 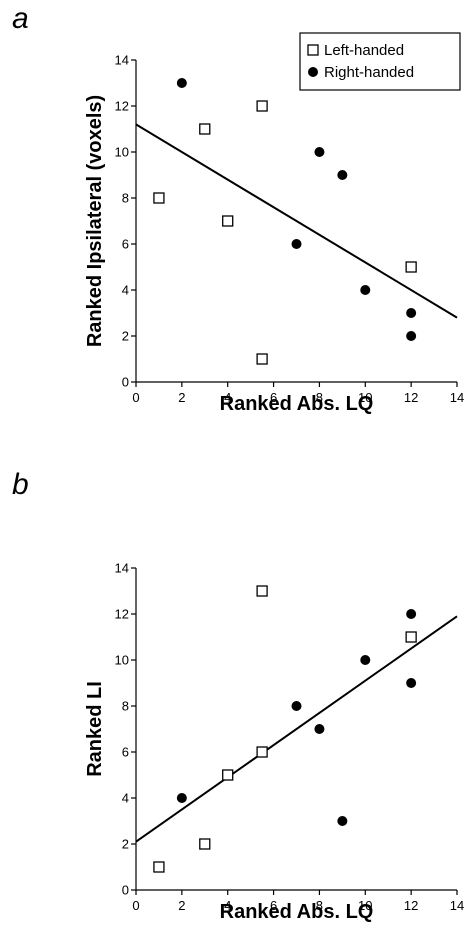 What do you see at coordinates (364, 50) in the screenshot?
I see `legend-label: Left-handed` at bounding box center [364, 50].